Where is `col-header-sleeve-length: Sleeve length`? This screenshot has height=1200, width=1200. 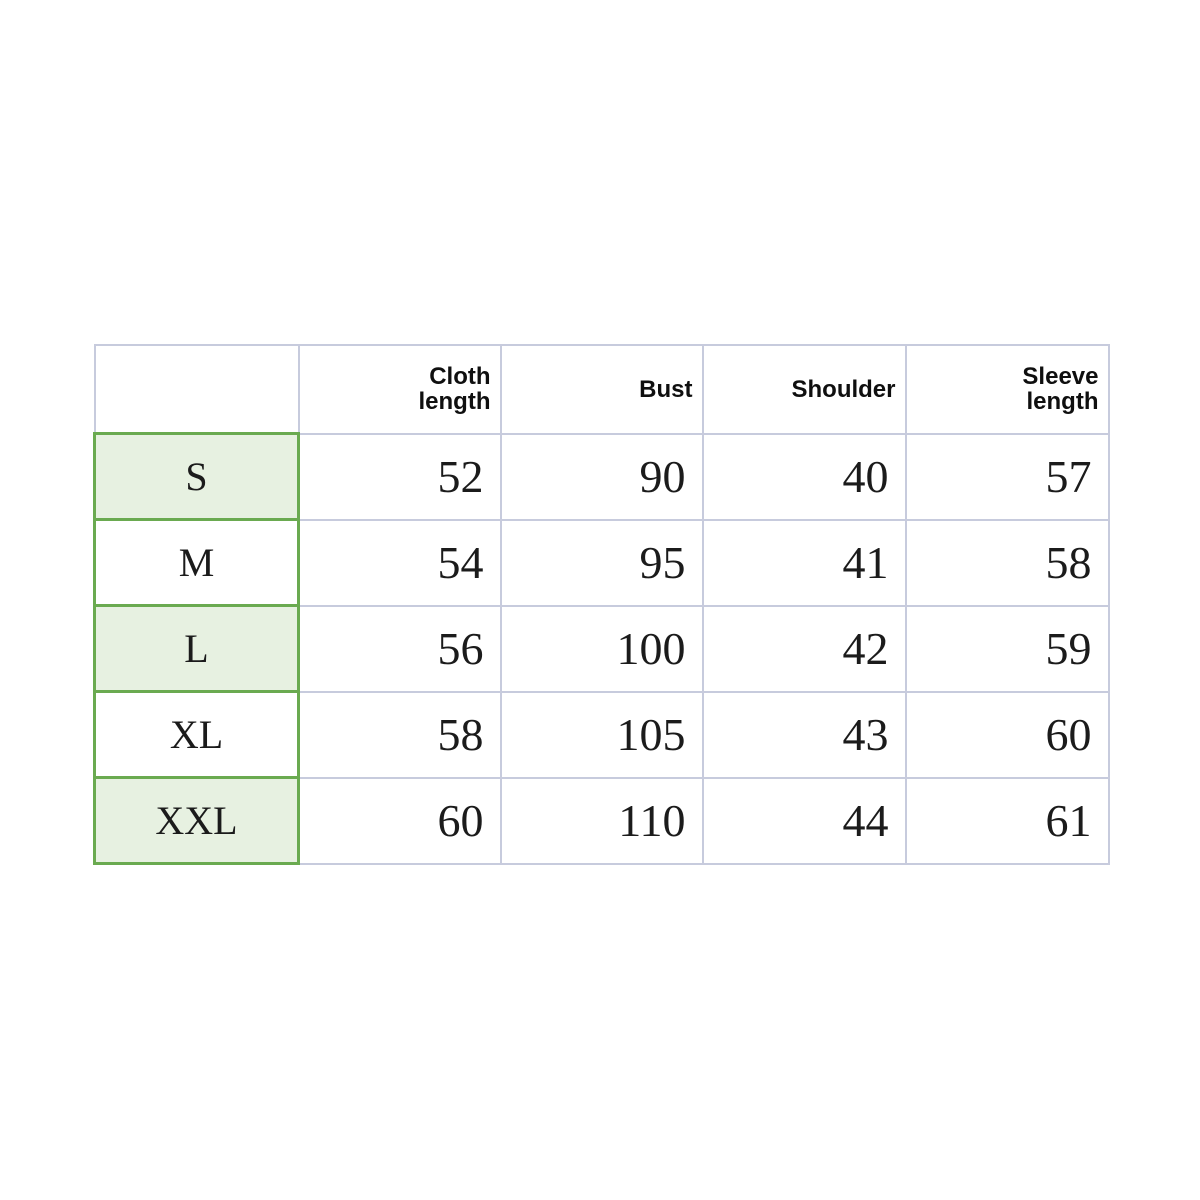 col-header-sleeve-length: Sleeve length is located at coordinates (1007, 389).